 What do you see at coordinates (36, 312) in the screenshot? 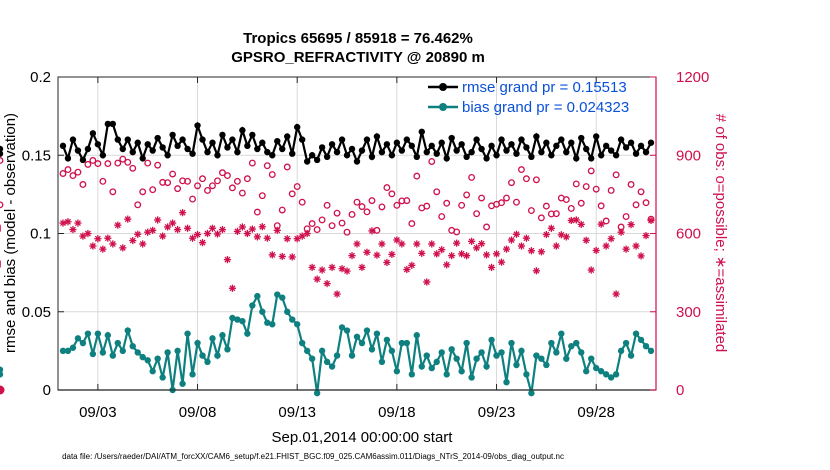
I see `y-tick-label: 0.05` at bounding box center [36, 312].